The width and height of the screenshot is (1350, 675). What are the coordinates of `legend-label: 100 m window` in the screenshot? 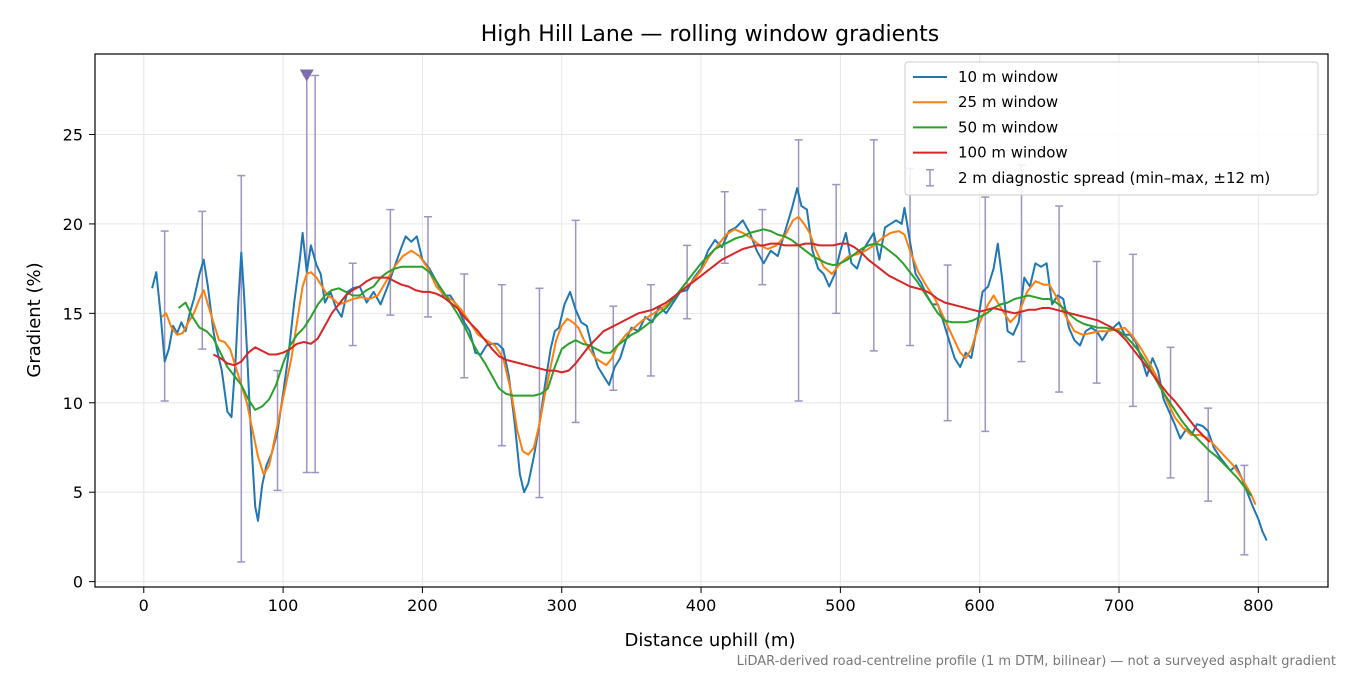 It's located at (1013, 153).